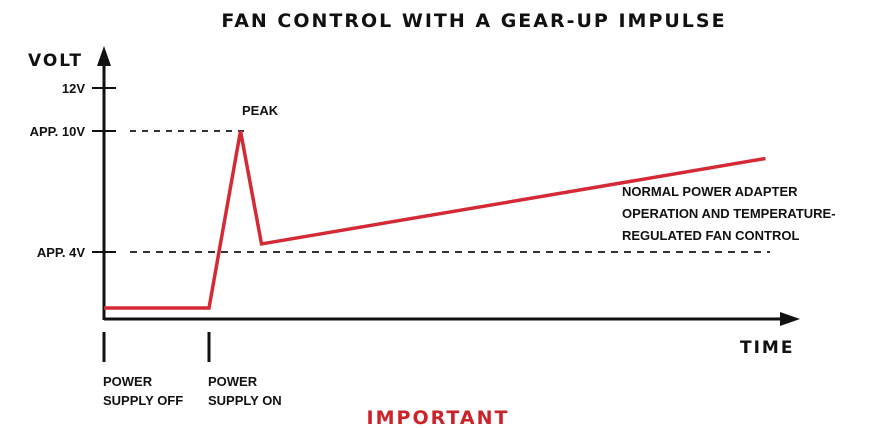 The height and width of the screenshot is (428, 876). I want to click on chart-title: FAN CONTROL WITH A GEAR-UP IMPULSE, so click(473, 21).